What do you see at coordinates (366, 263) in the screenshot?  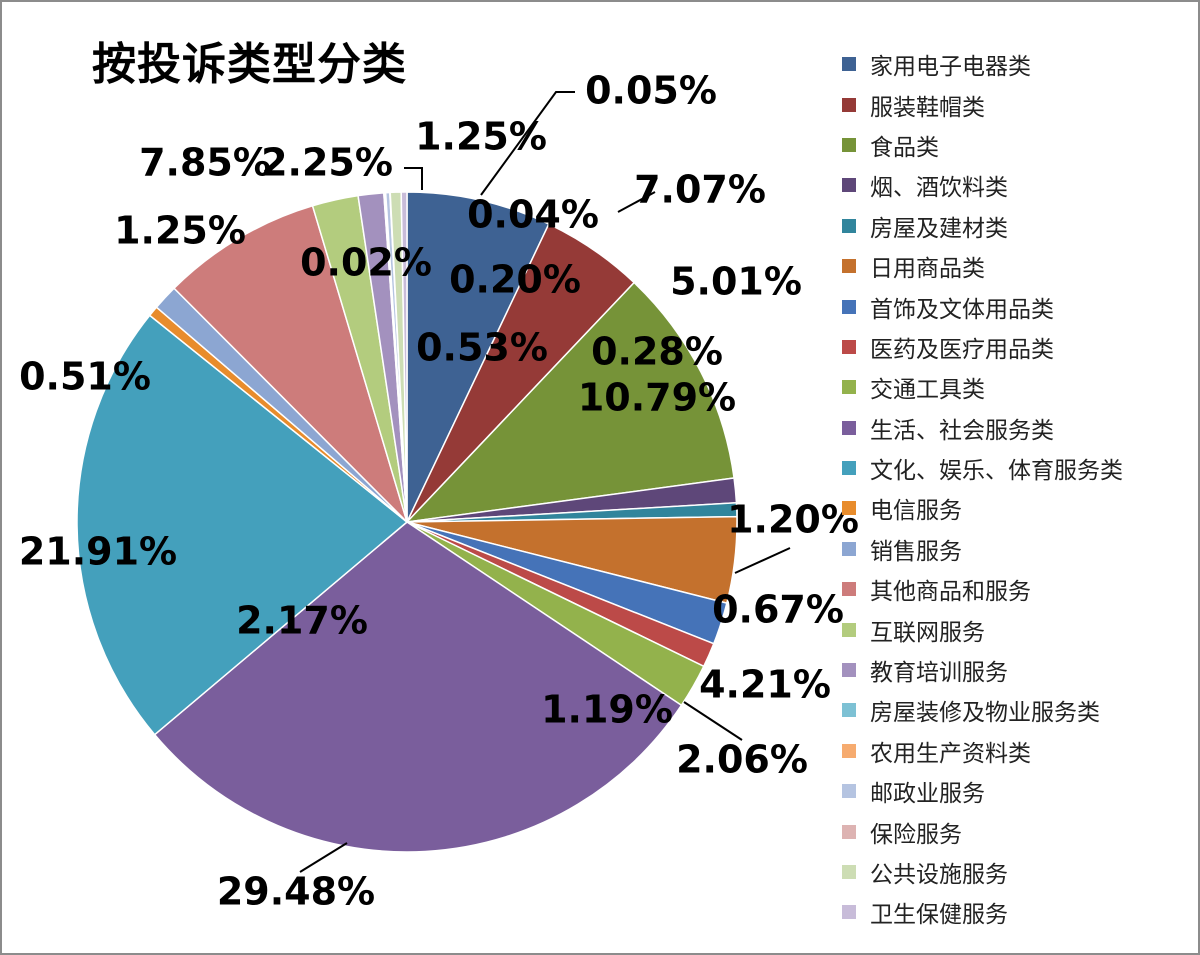 I see `data-label-20: 0.02%` at bounding box center [366, 263].